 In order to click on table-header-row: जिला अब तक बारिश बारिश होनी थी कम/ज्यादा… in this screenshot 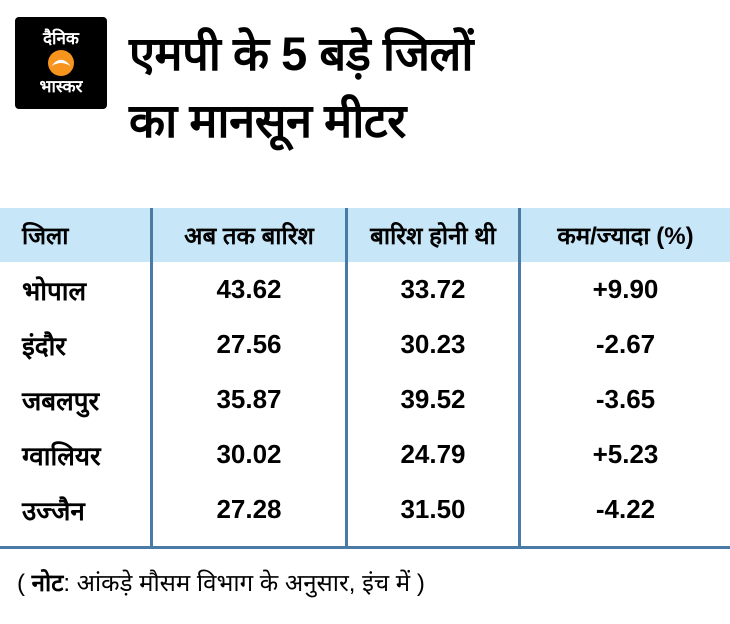, I will do `click(365, 235)`.